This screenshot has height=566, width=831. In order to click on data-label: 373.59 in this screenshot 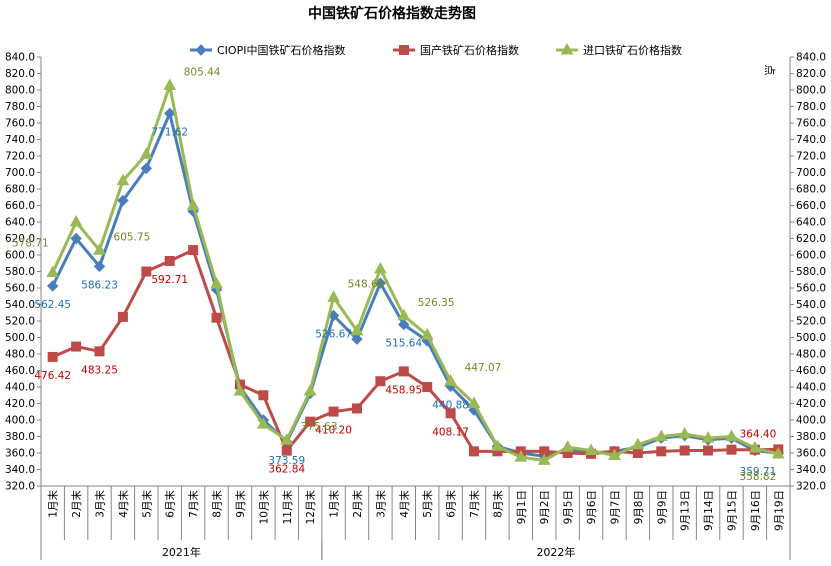, I will do `click(286, 461)`.